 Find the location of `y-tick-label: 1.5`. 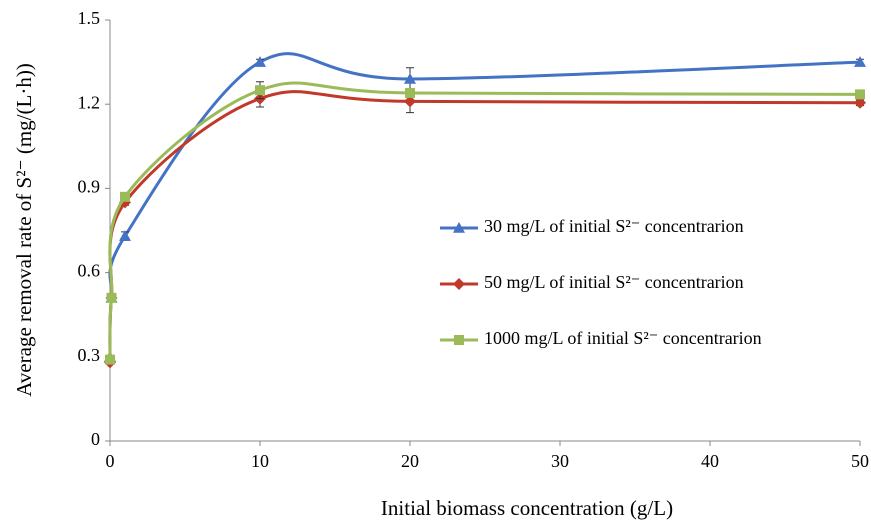

y-tick-label: 1.5 is located at coordinates (89, 18).